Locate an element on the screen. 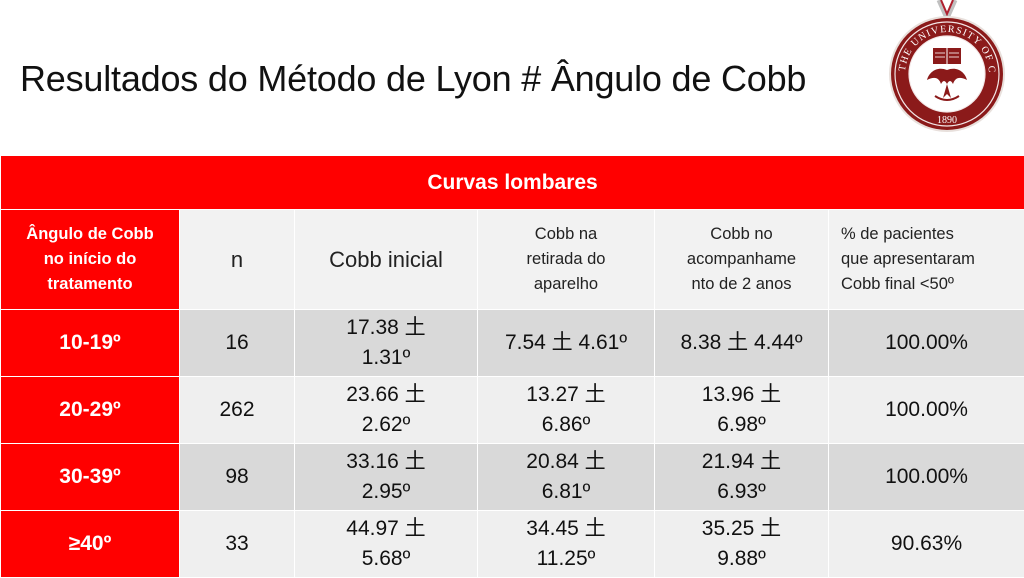 The height and width of the screenshot is (578, 1024). row-range-label: 20-29º is located at coordinates (90, 410).